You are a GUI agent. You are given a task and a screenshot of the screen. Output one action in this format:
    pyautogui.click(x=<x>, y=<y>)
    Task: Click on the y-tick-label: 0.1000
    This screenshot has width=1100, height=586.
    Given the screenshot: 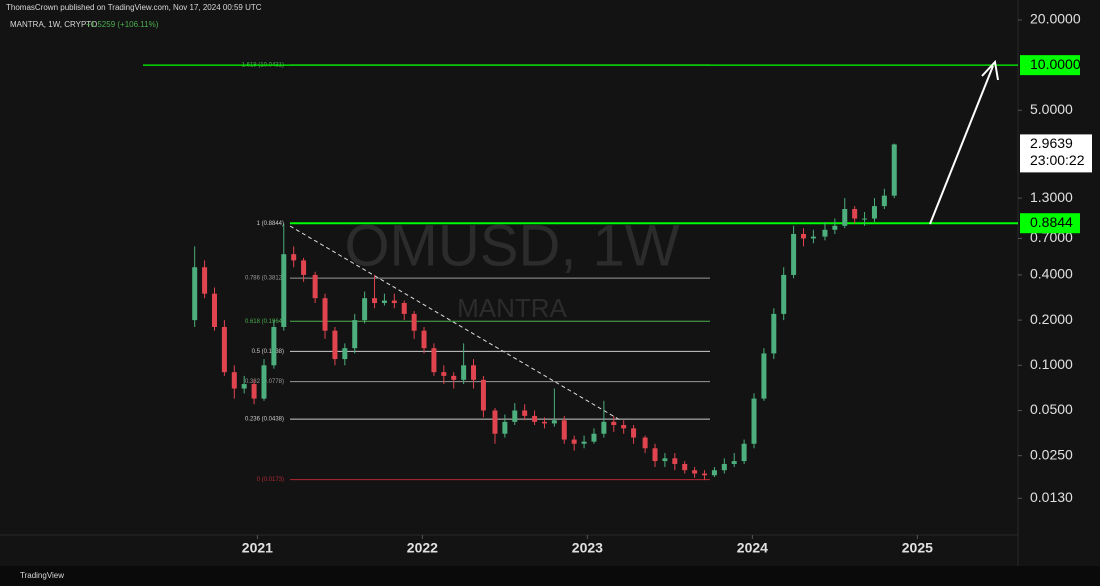 What is the action you would take?
    pyautogui.click(x=1051, y=364)
    